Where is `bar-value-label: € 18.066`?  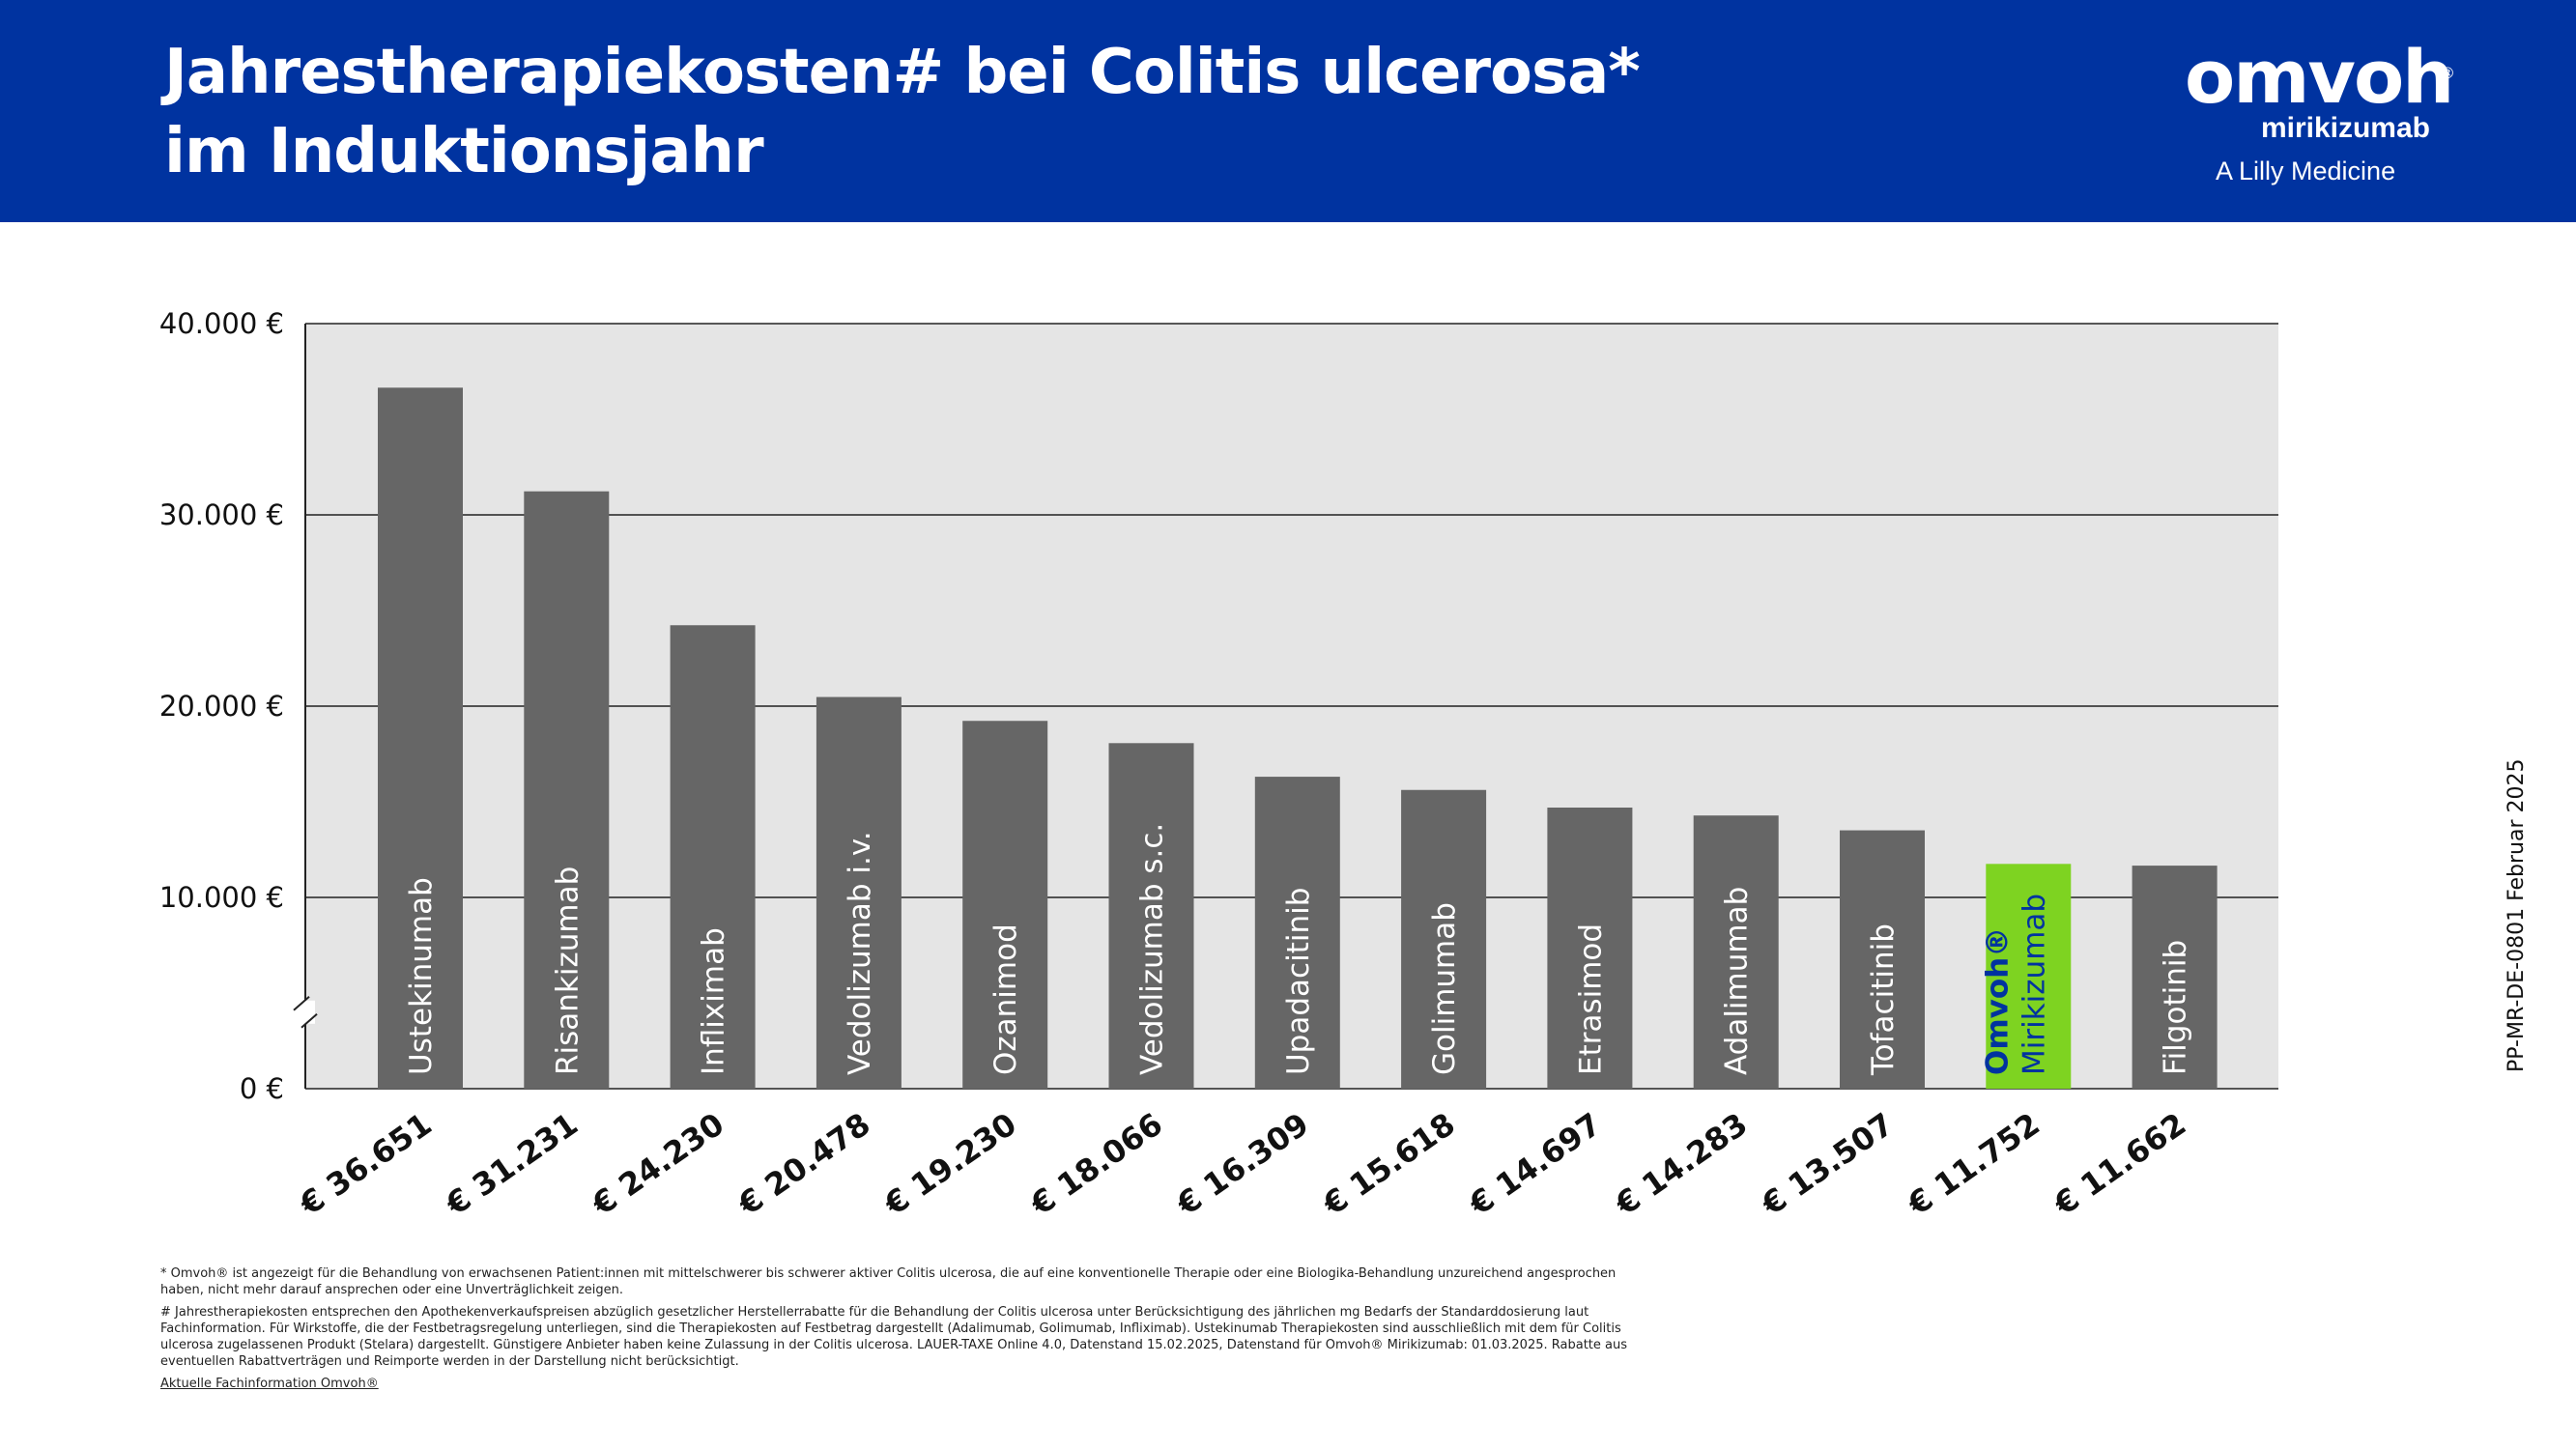 bar-value-label: € 18.066 is located at coordinates (1096, 1164).